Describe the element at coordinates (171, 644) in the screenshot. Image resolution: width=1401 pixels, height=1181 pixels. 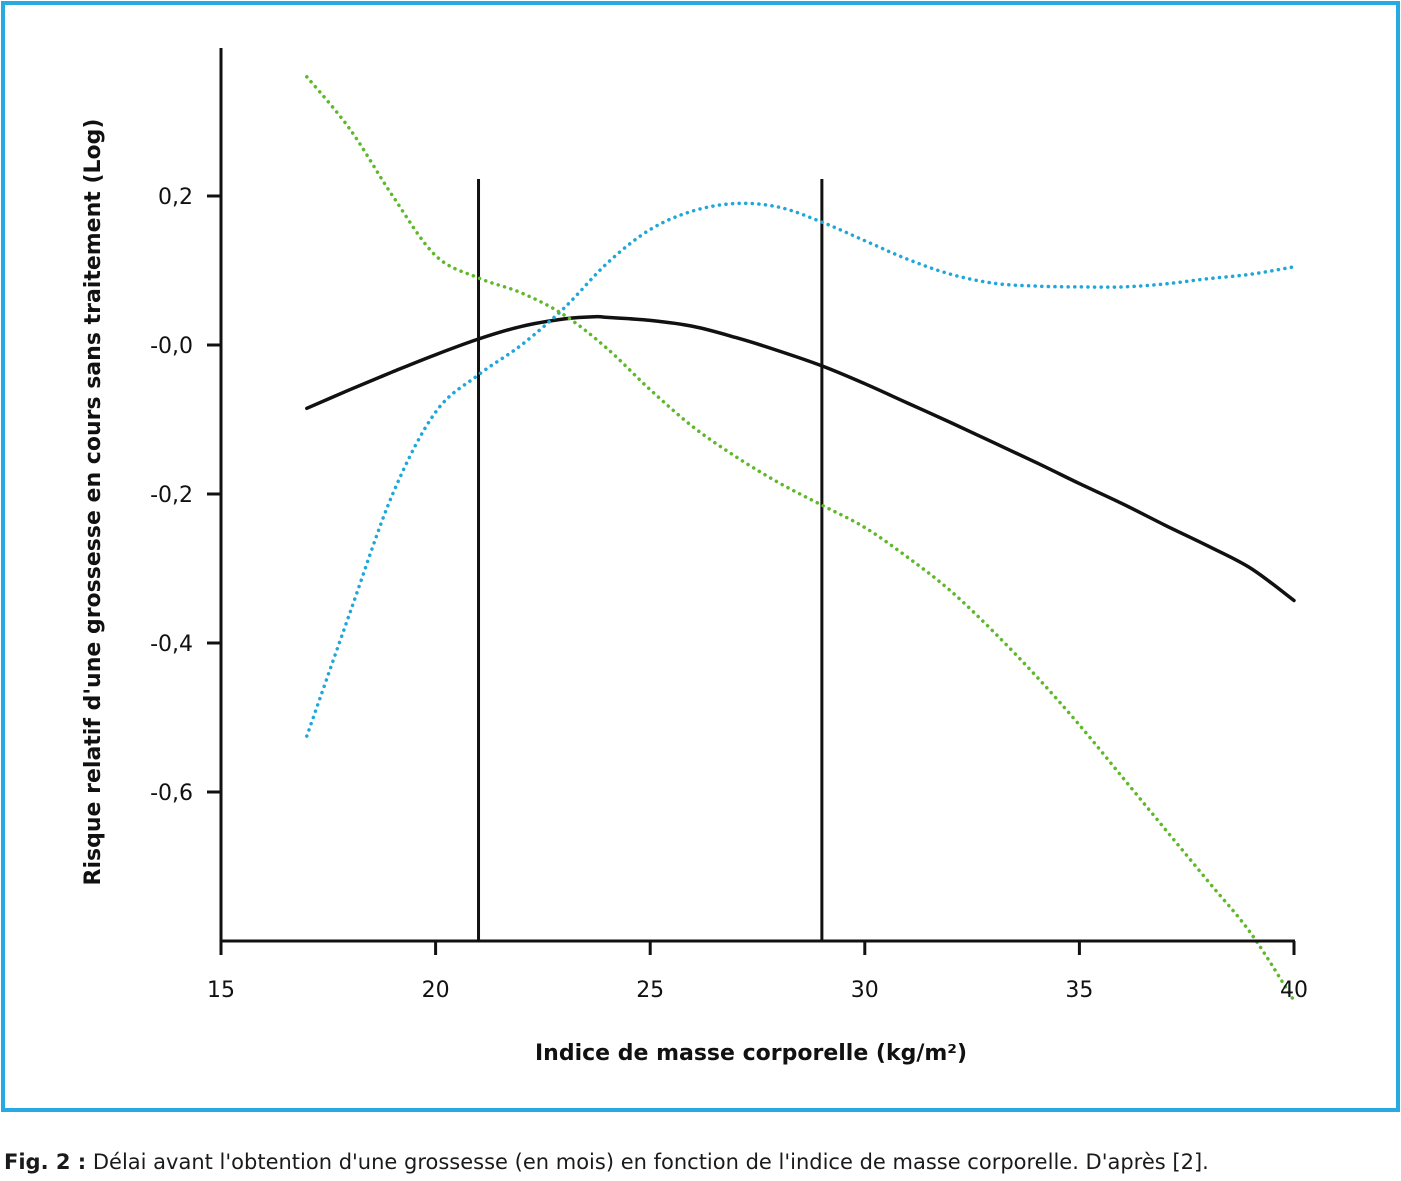
I see `y-tick-label: -0,4` at that location.